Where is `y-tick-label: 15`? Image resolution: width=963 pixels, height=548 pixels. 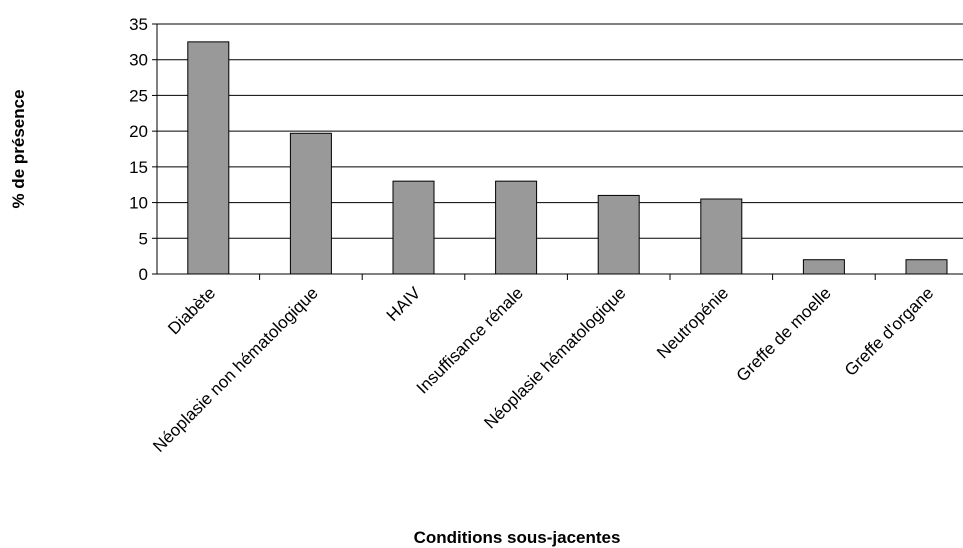 y-tick-label: 15 is located at coordinates (138, 167).